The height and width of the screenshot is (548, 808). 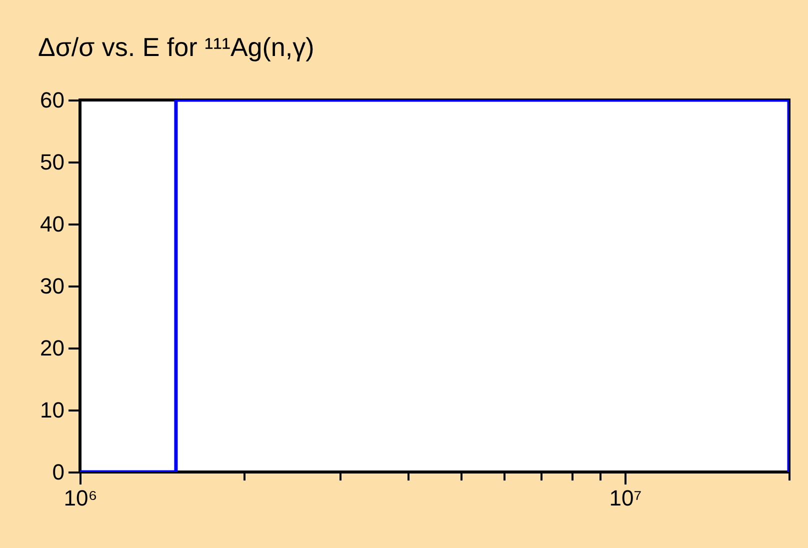 I want to click on y-tick-label: 40, so click(x=52, y=224).